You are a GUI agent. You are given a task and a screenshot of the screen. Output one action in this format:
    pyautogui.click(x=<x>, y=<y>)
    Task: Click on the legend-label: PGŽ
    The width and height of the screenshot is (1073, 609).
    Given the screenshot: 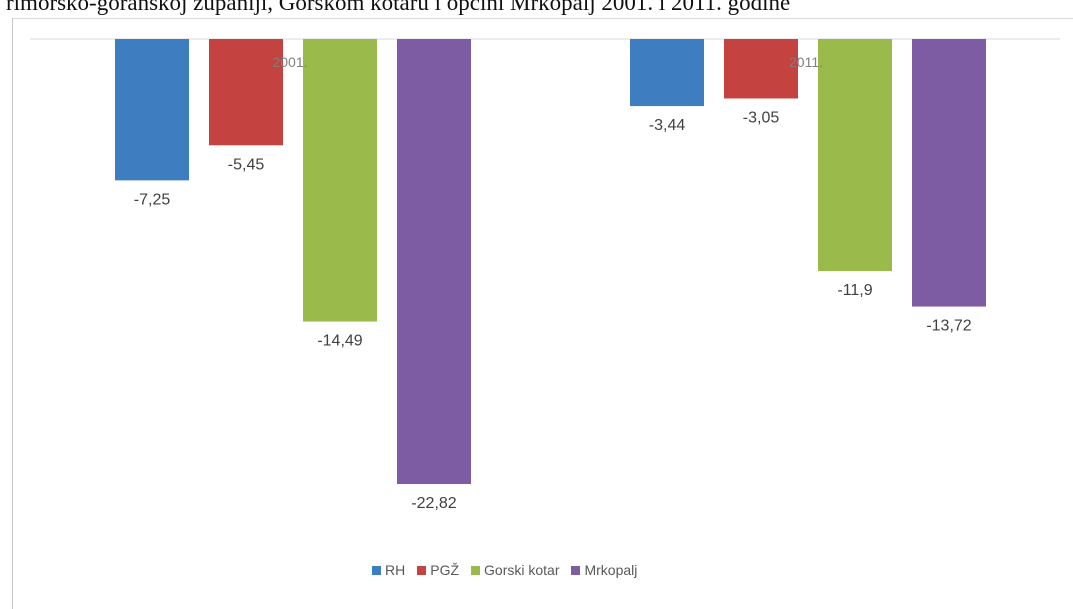 What is the action you would take?
    pyautogui.click(x=445, y=570)
    